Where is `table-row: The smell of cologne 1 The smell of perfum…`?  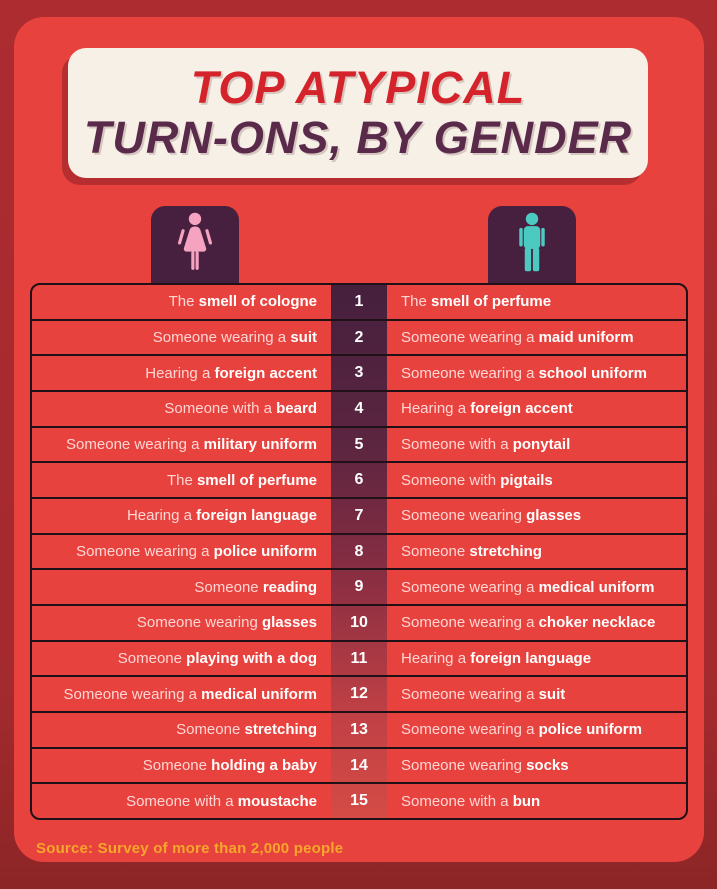 table-row: The smell of cologne 1 The smell of perfum… is located at coordinates (359, 303).